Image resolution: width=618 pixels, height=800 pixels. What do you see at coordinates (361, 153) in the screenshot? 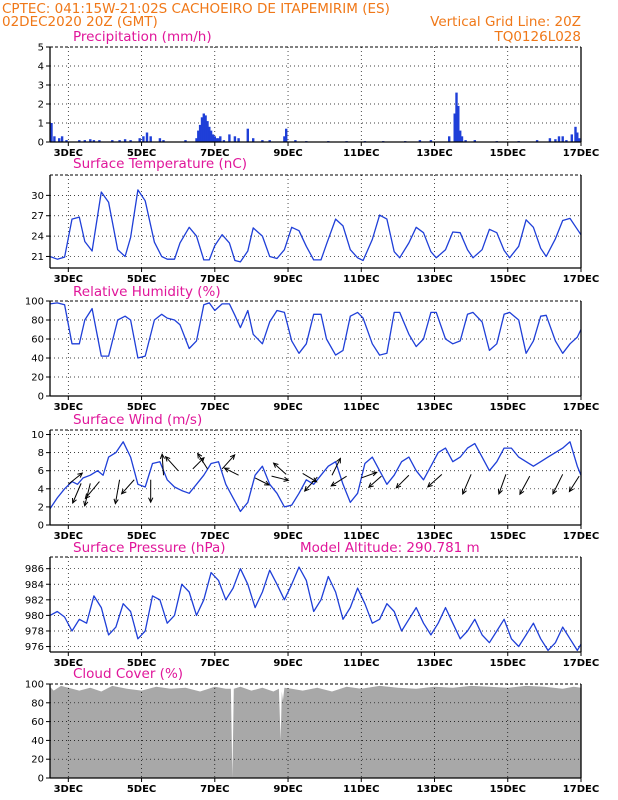
I see `precipitation-xtick-label: 11DEC` at bounding box center [361, 153].